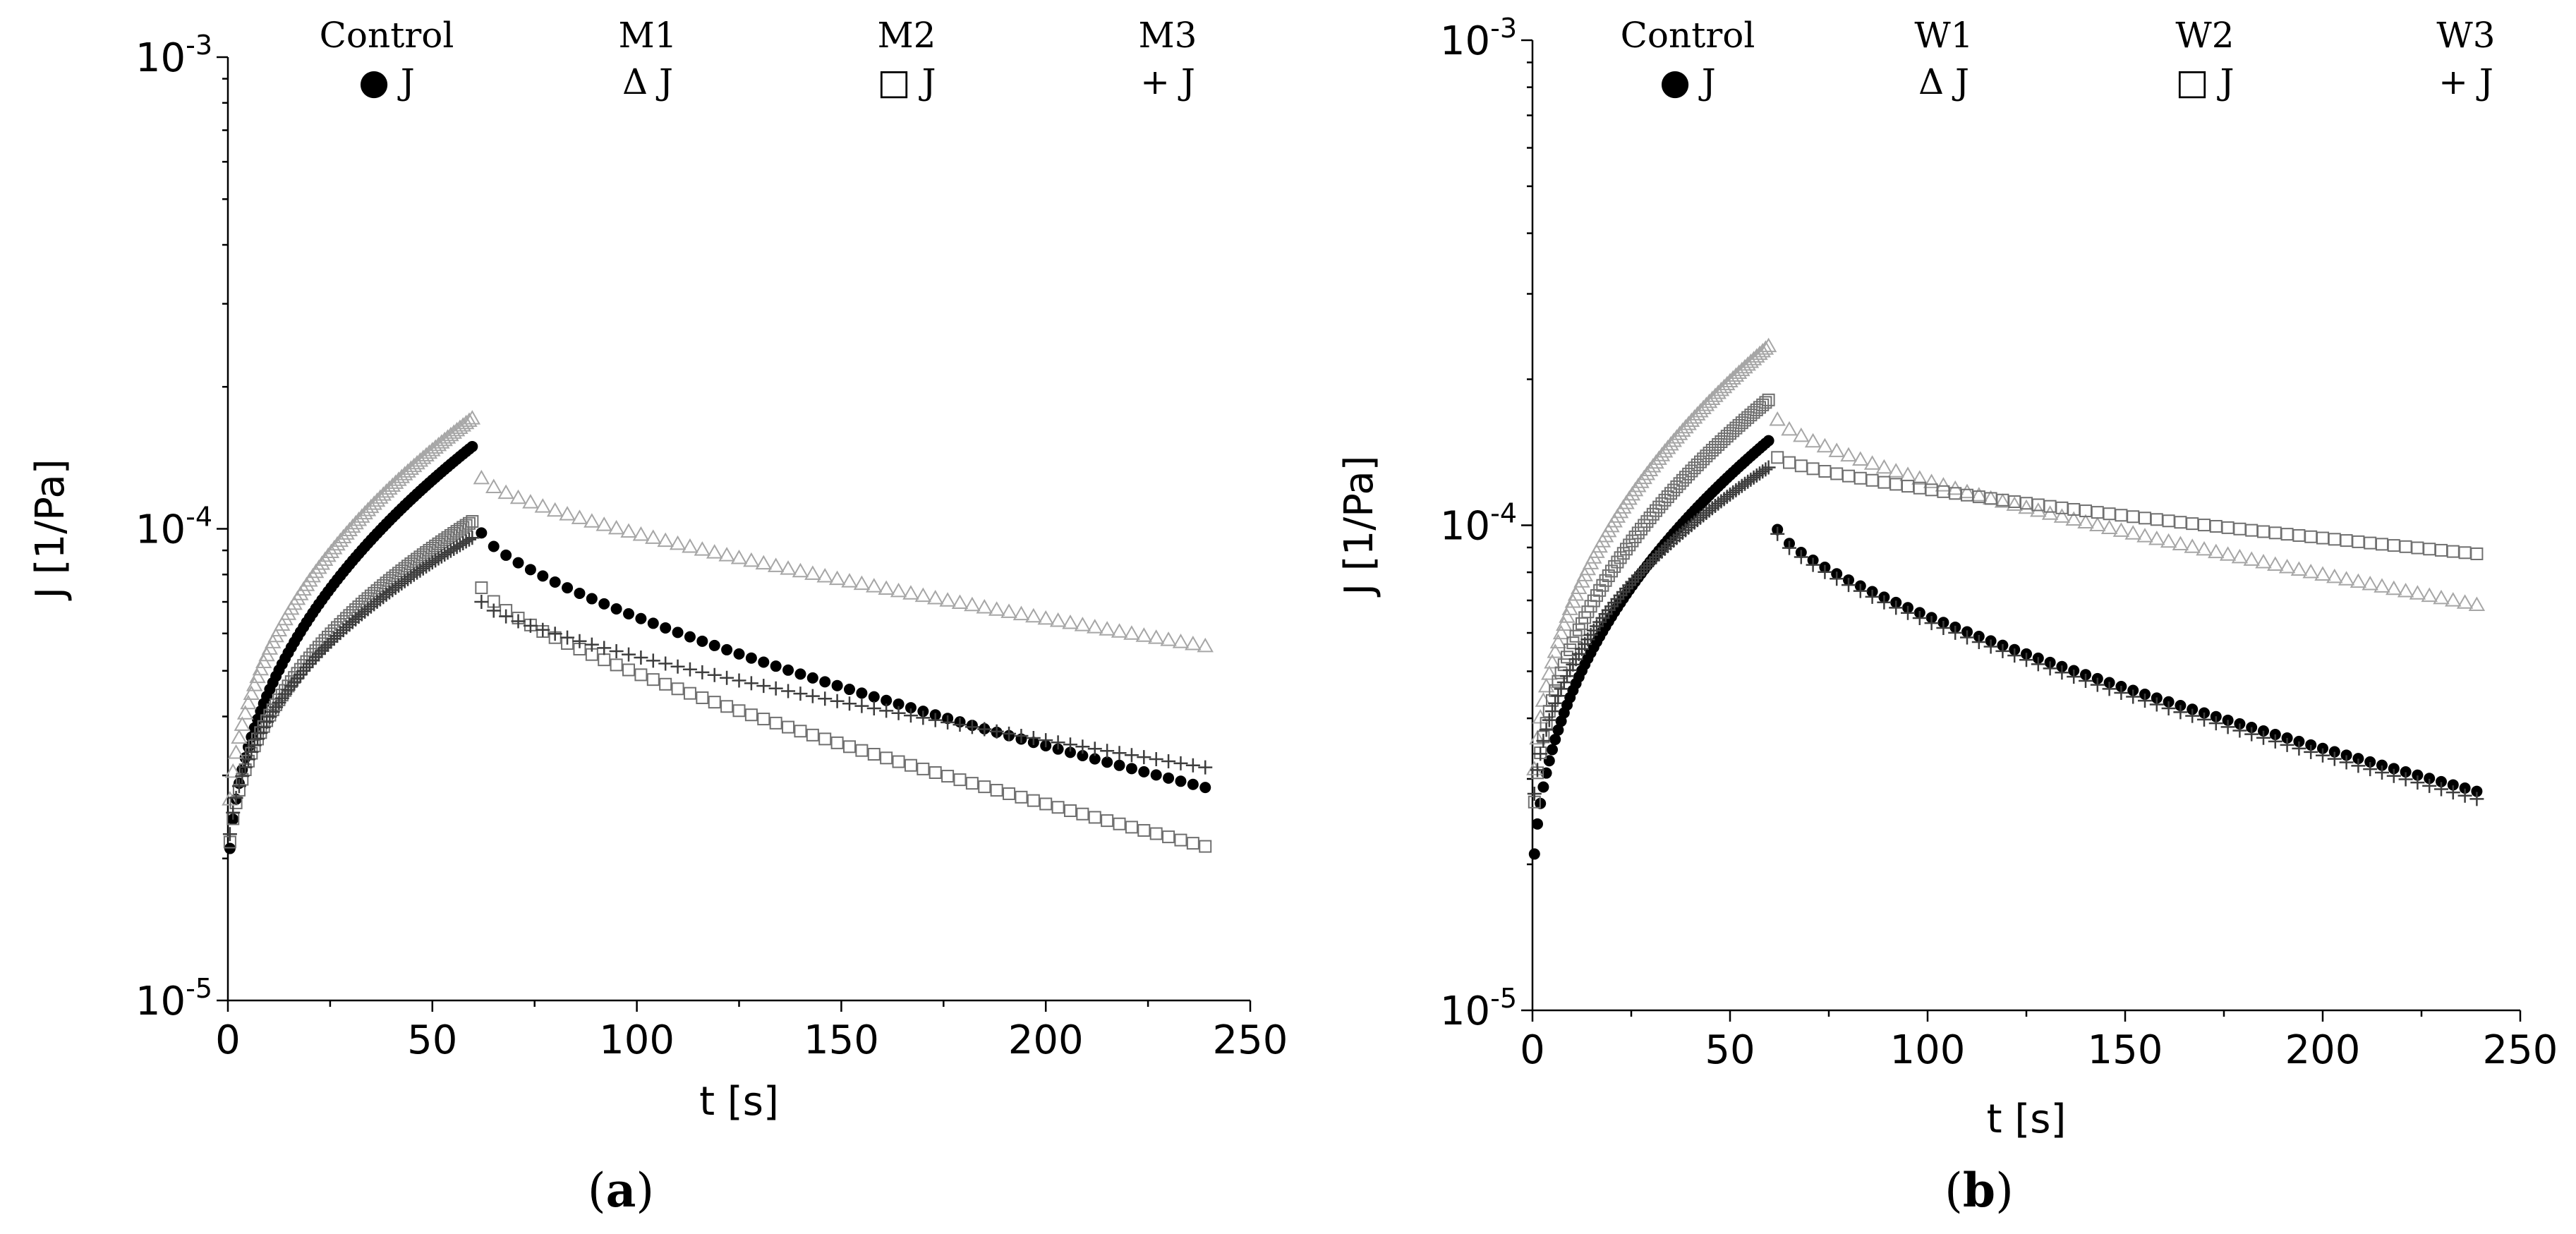 The image size is (2576, 1234). I want to click on x-tick-label: 250, so click(2520, 1050).